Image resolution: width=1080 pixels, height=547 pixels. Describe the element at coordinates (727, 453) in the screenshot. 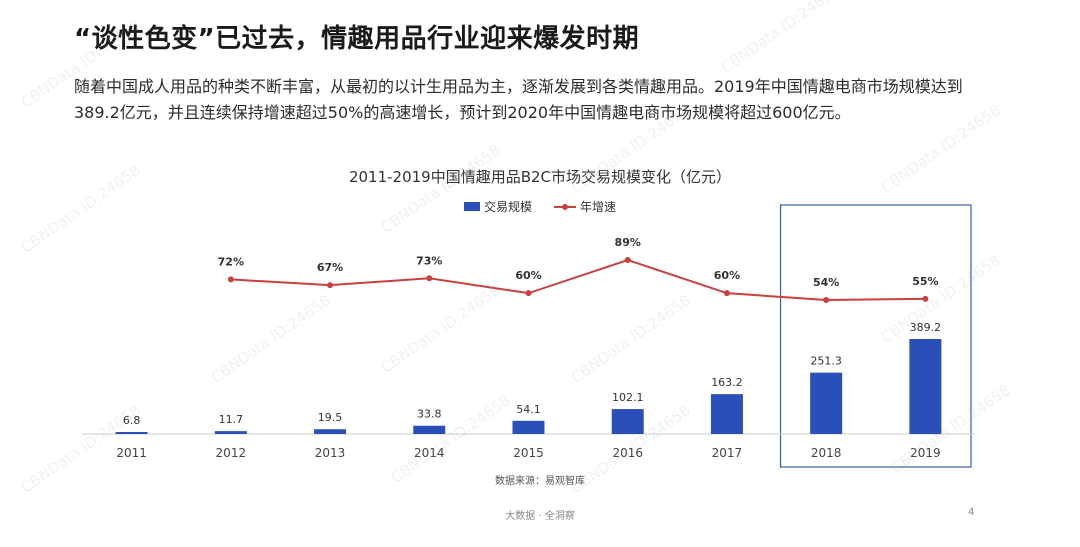

I see `x-tick-label: 2017` at that location.